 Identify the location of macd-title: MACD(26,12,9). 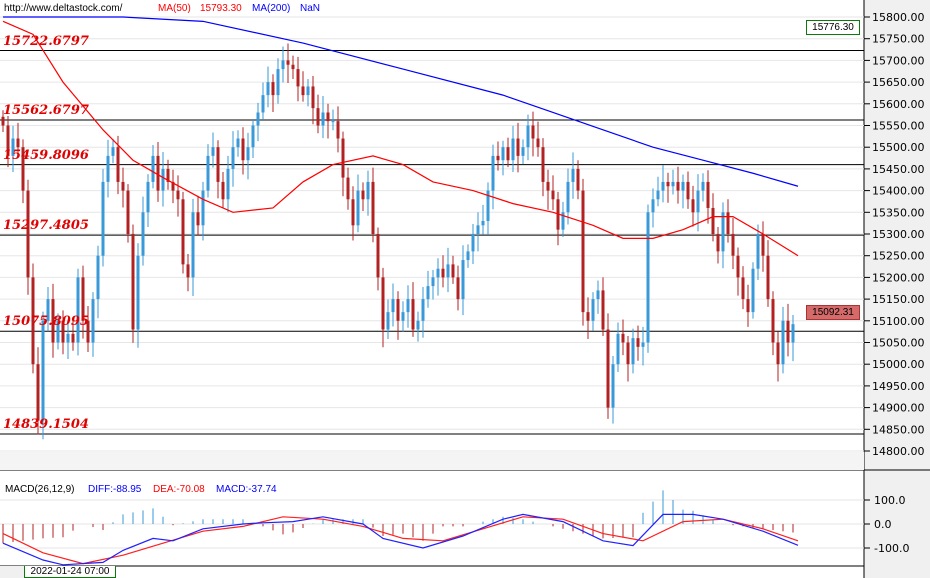
(40, 489).